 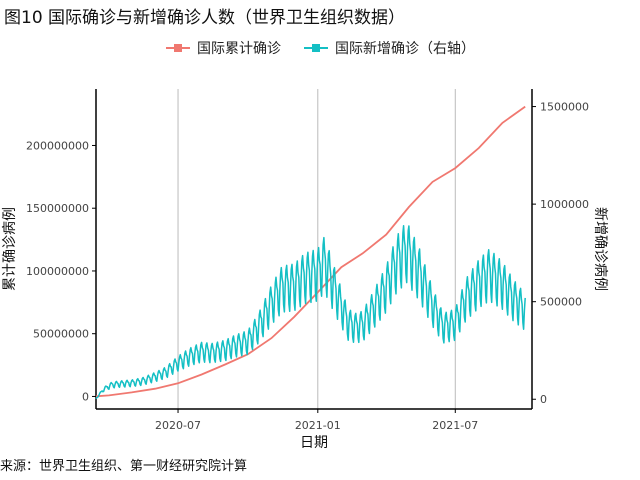 I want to click on y-right-tick-label-1: 500000, so click(x=561, y=302).